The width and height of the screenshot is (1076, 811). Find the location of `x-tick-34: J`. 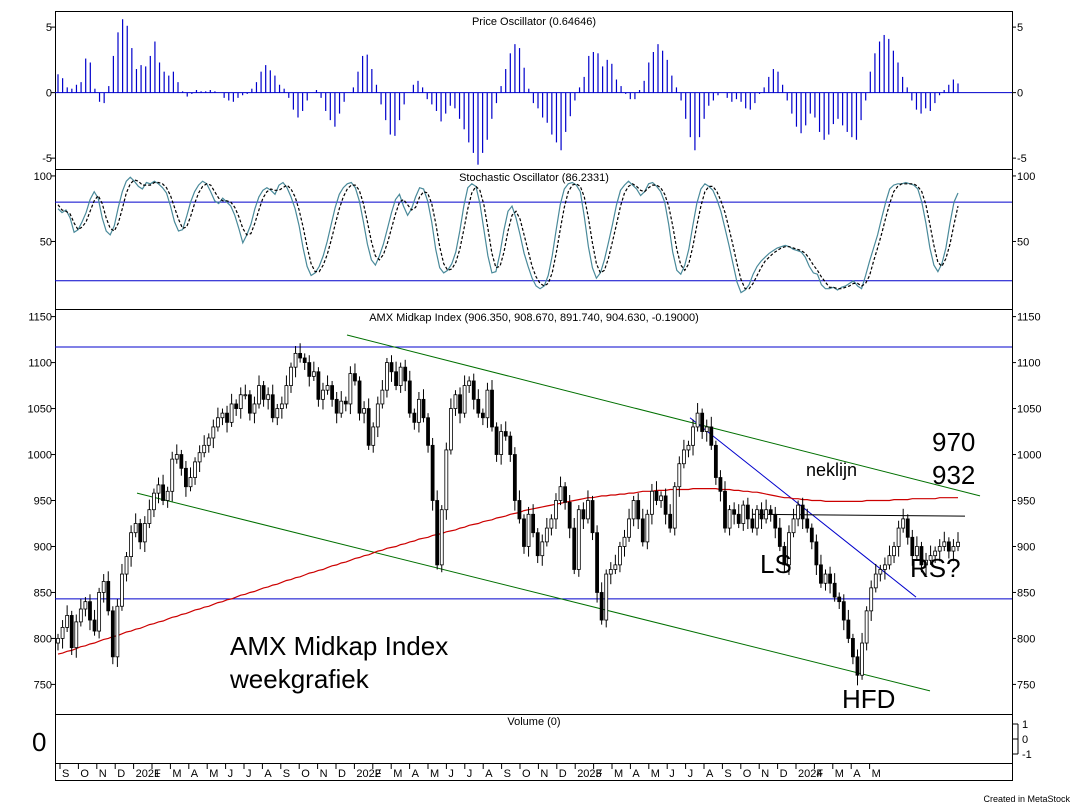

x-tick-34: J is located at coordinates (691, 774).